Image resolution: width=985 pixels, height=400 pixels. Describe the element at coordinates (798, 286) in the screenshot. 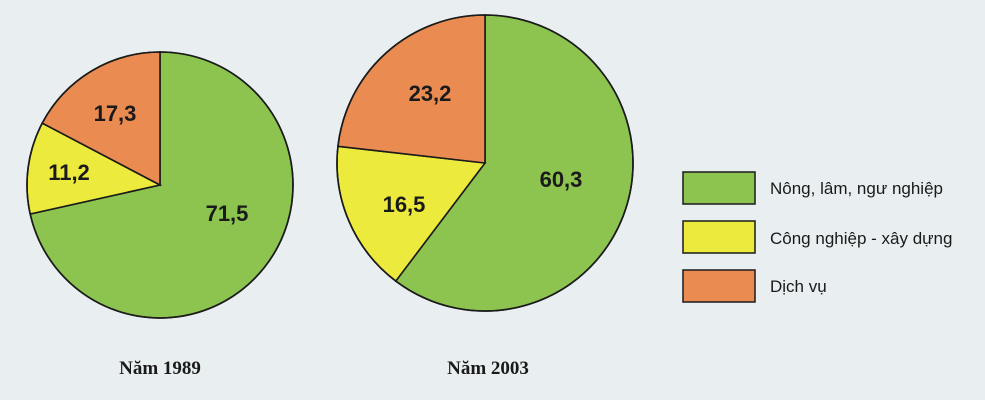

I see `legend-label-services: Dịch vụ` at that location.